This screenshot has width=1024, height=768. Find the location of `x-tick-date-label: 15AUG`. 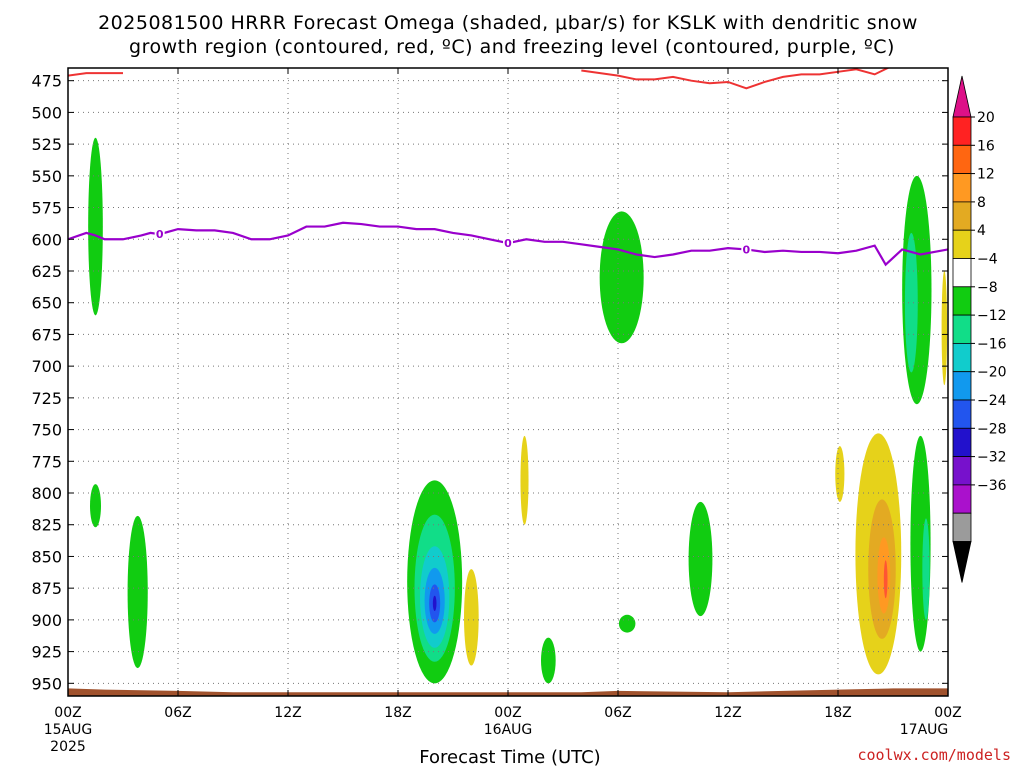

x-tick-date-label: 15AUG is located at coordinates (68, 730).